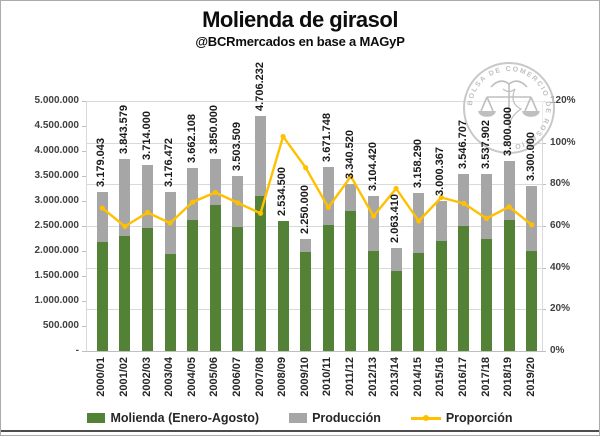 This screenshot has width=600, height=436. What do you see at coordinates (57, 300) in the screenshot?
I see `y-axis-label-left: 1.000.000` at bounding box center [57, 300].